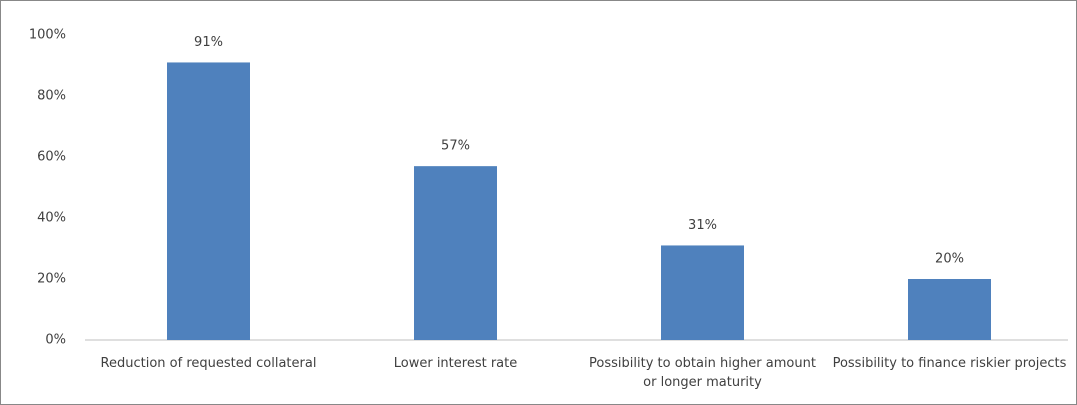  What do you see at coordinates (455, 146) in the screenshot?
I see `value-label: 57%` at bounding box center [455, 146].